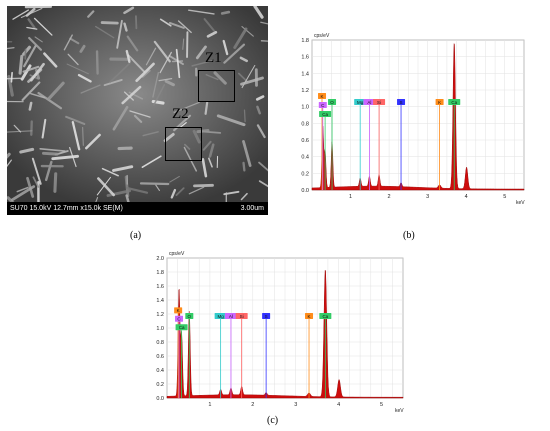 This screenshot has height=431, width=550. I want to click on y-tick-label: 2.0, so click(160, 259).